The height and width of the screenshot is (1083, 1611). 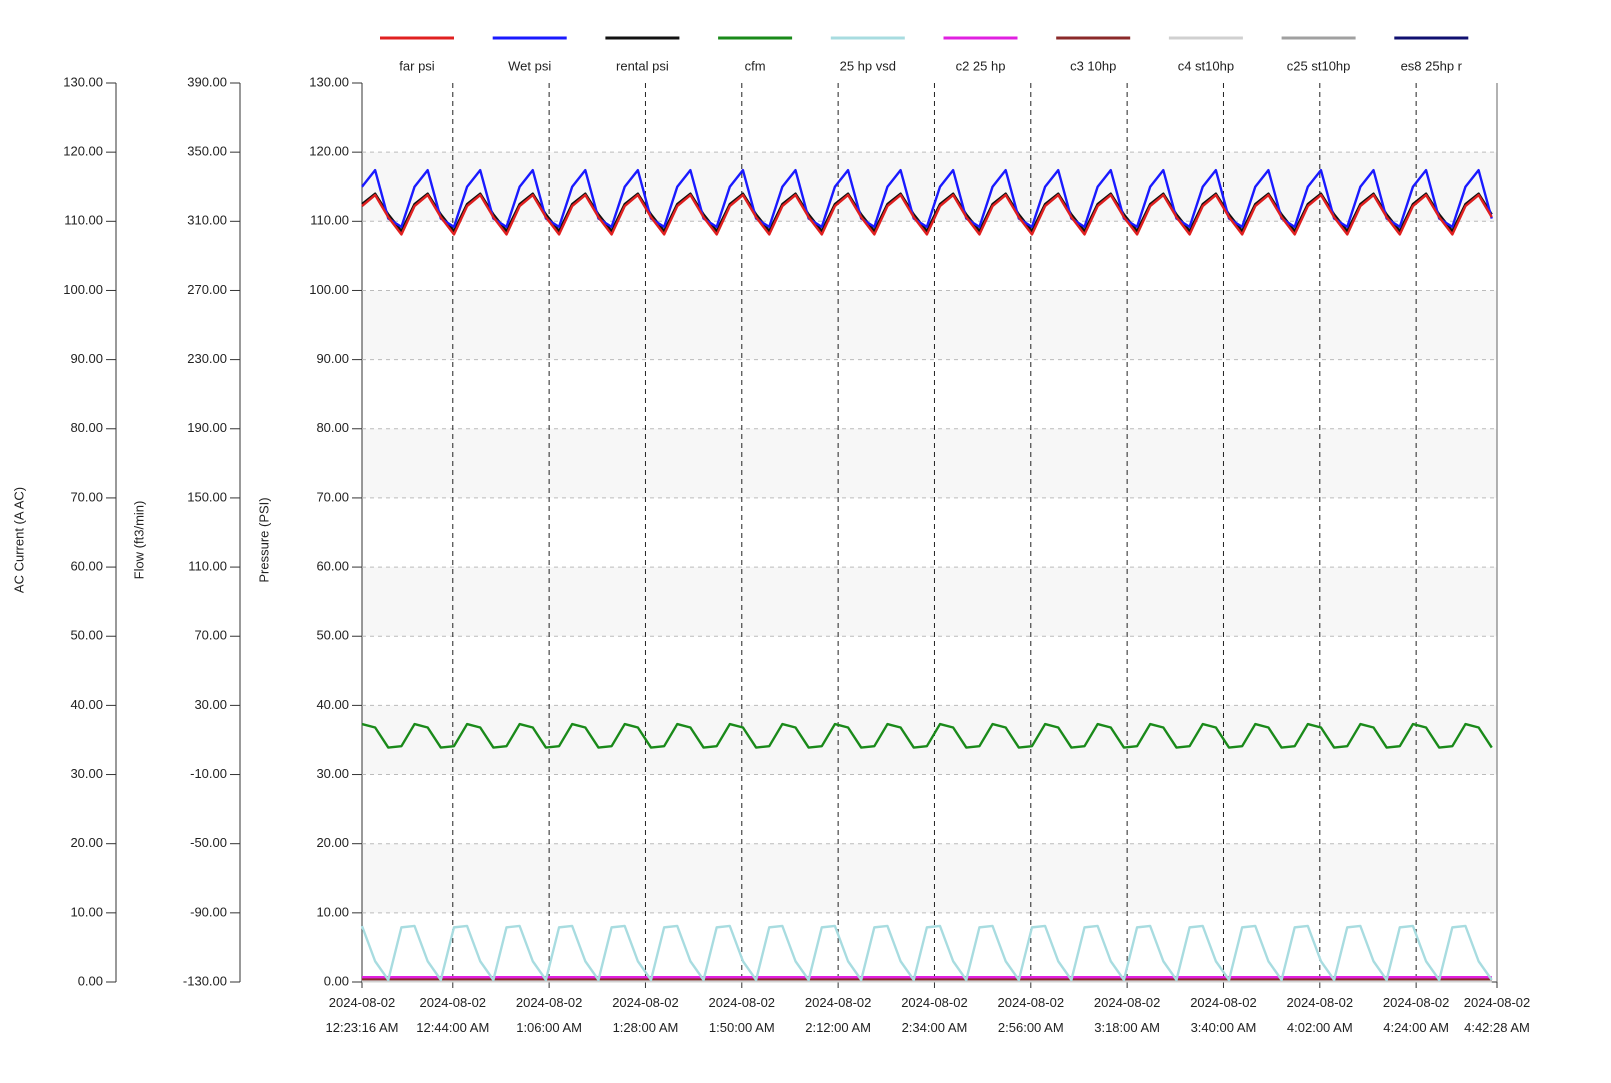 I want to click on x-tick-time: 4:24:00 AM, so click(x=1416, y=1027).